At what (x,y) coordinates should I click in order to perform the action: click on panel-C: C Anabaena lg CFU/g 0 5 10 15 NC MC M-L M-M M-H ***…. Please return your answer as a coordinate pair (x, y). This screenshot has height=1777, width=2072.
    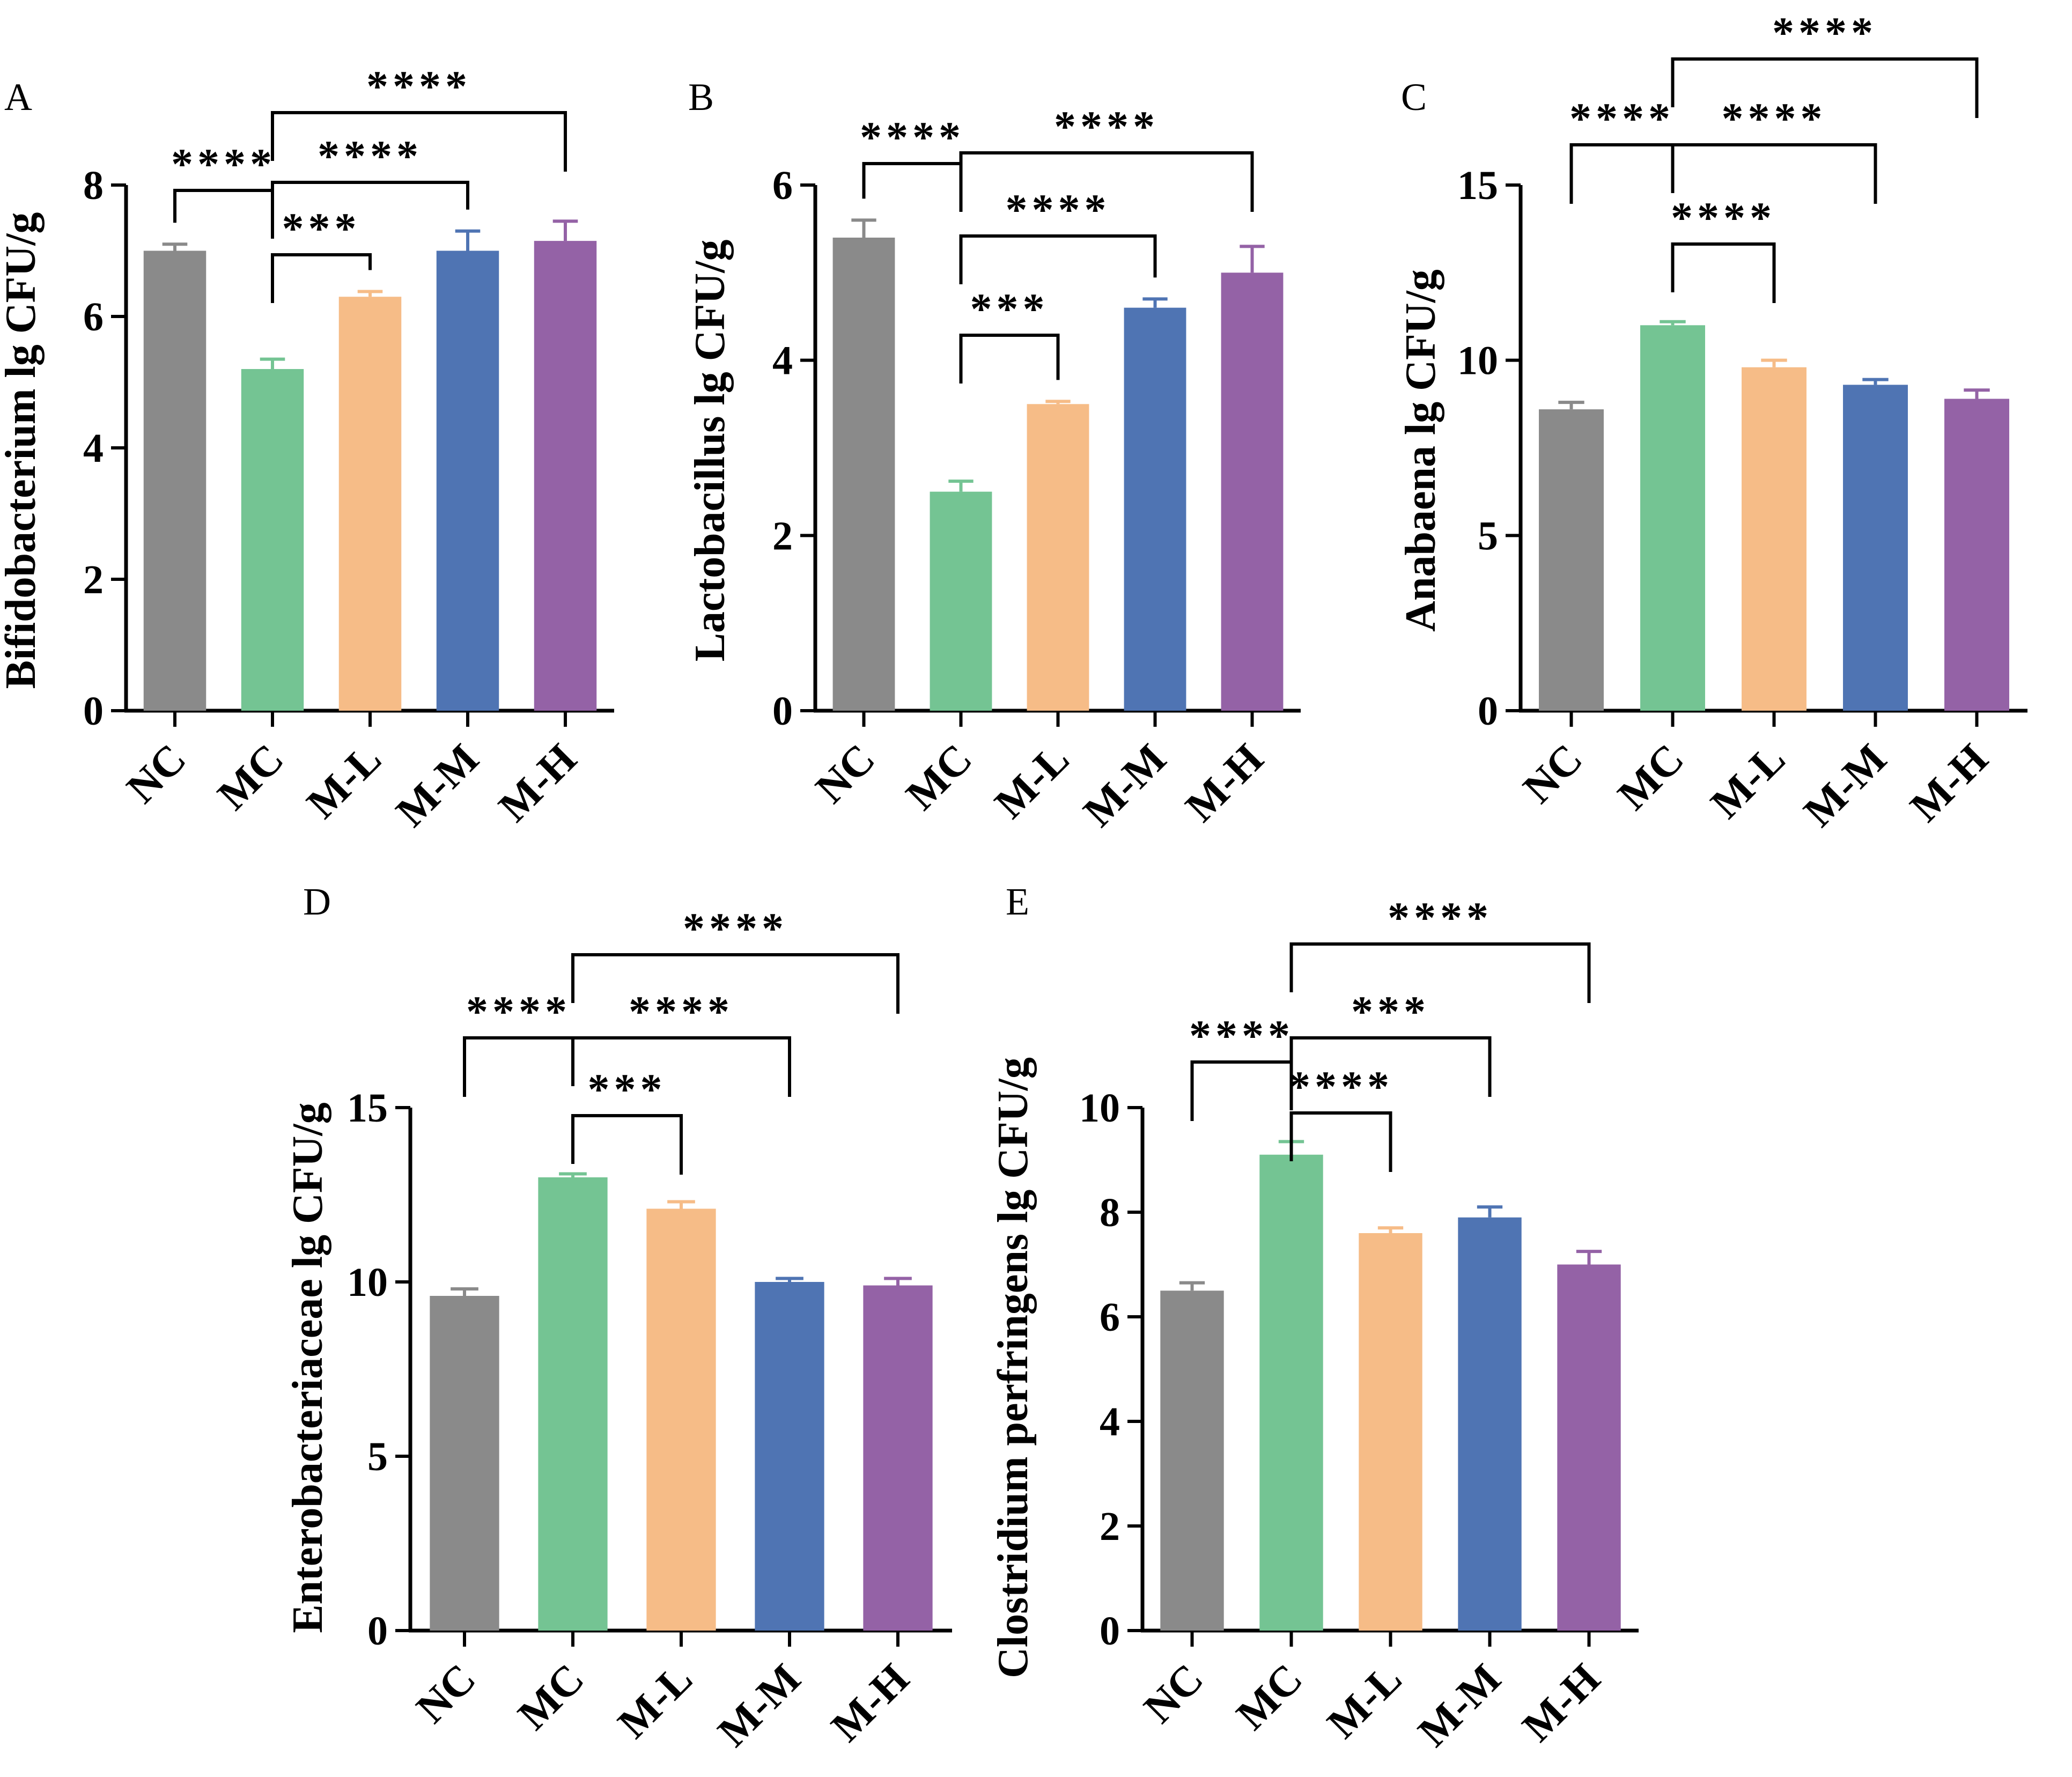
    Looking at the image, I should click on (1712, 422).